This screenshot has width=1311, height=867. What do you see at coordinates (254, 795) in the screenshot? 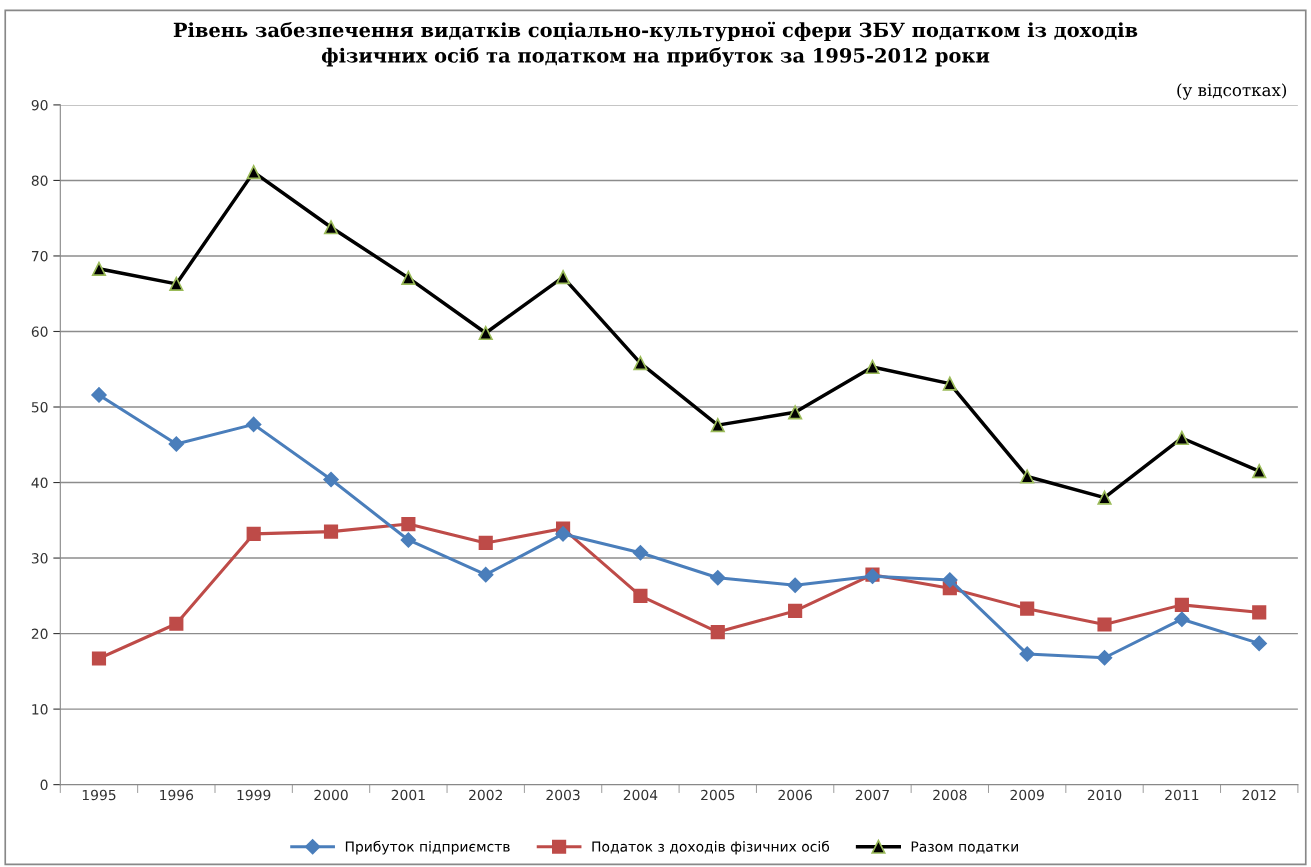
I see `x-tick-label: 1999` at bounding box center [254, 795].